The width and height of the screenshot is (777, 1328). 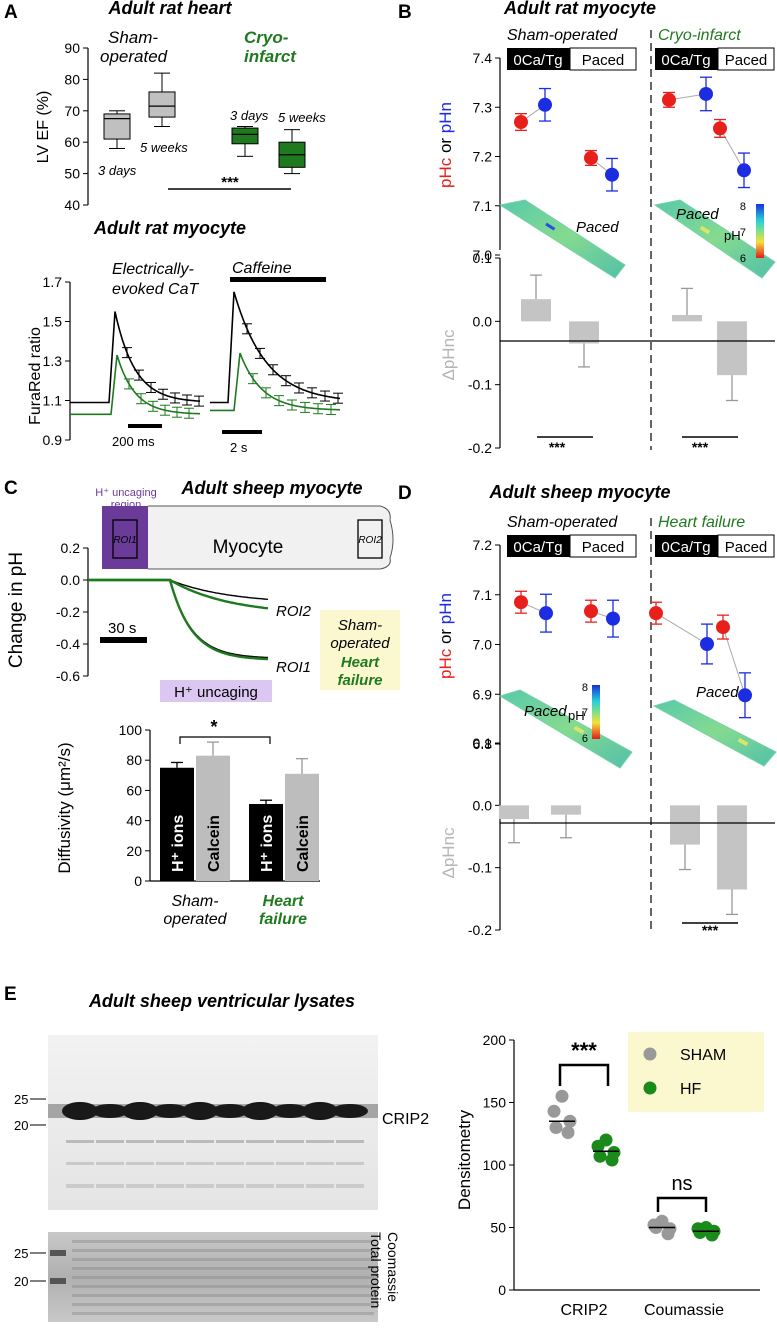 What do you see at coordinates (117, 170) in the screenshot?
I see `time-label-3days: 3 days` at bounding box center [117, 170].